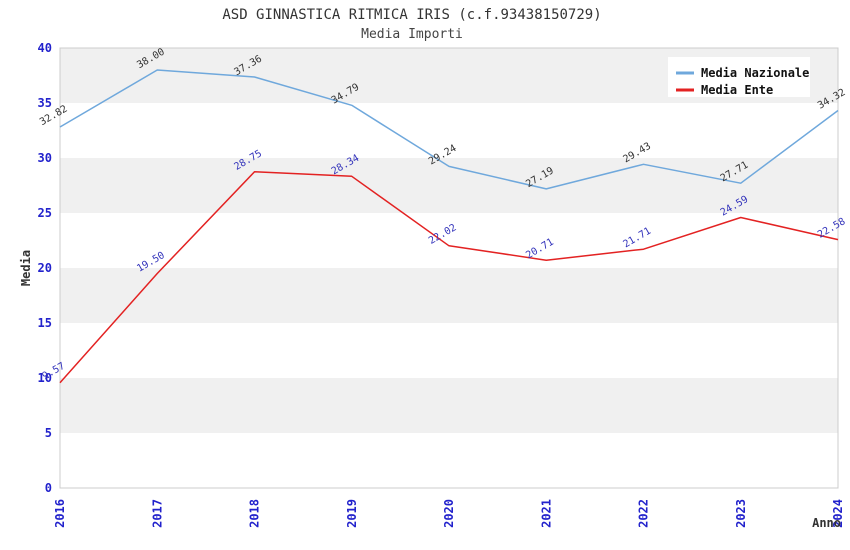 This screenshot has height=550, width=850. Describe the element at coordinates (412, 34) in the screenshot. I see `chart-subtitle: Media Importi` at that location.